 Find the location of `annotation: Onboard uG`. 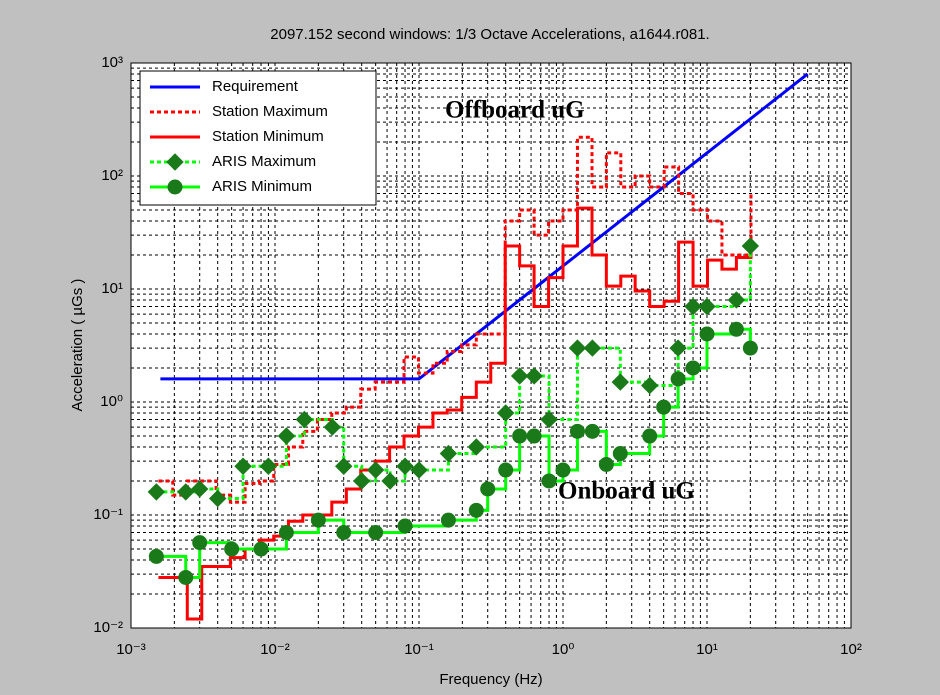

annotation: Onboard uG is located at coordinates (626, 491).